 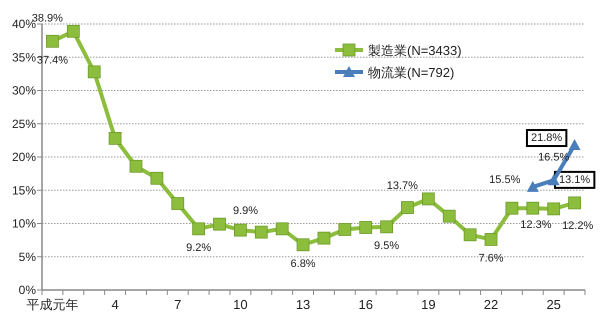 I want to click on data-label: 9.2%, so click(x=199, y=248).